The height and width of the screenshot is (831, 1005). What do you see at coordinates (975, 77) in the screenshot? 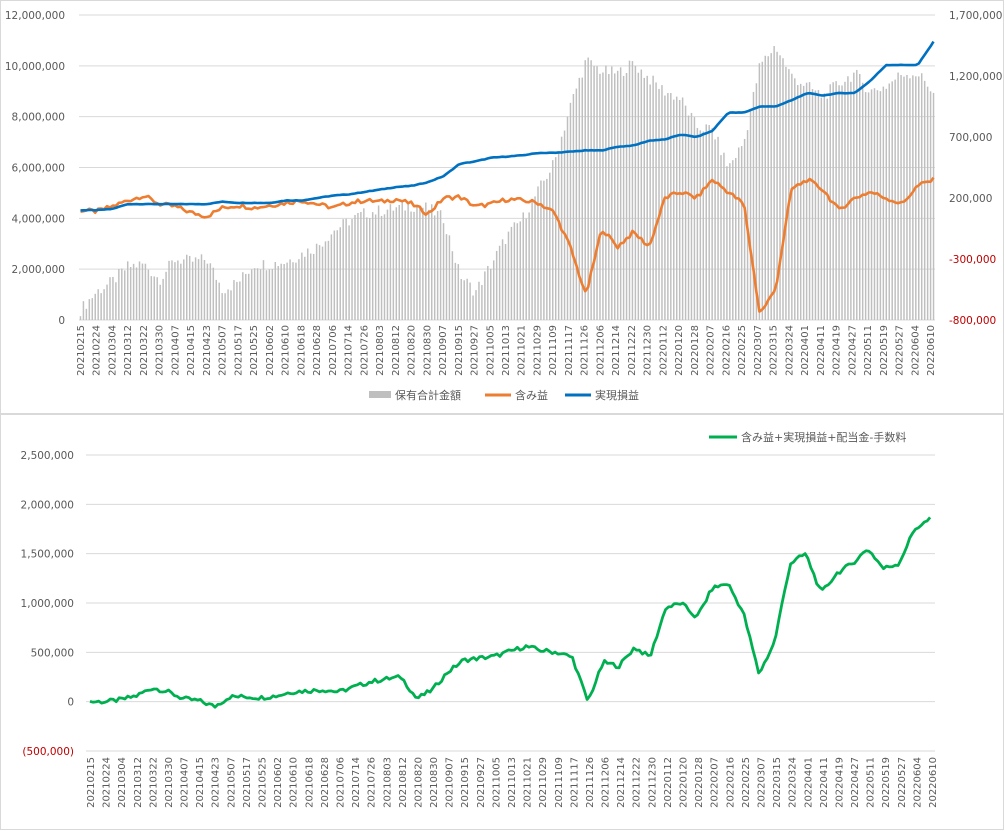
I see `y-right-tick-label: 1,200,000` at bounding box center [975, 77].